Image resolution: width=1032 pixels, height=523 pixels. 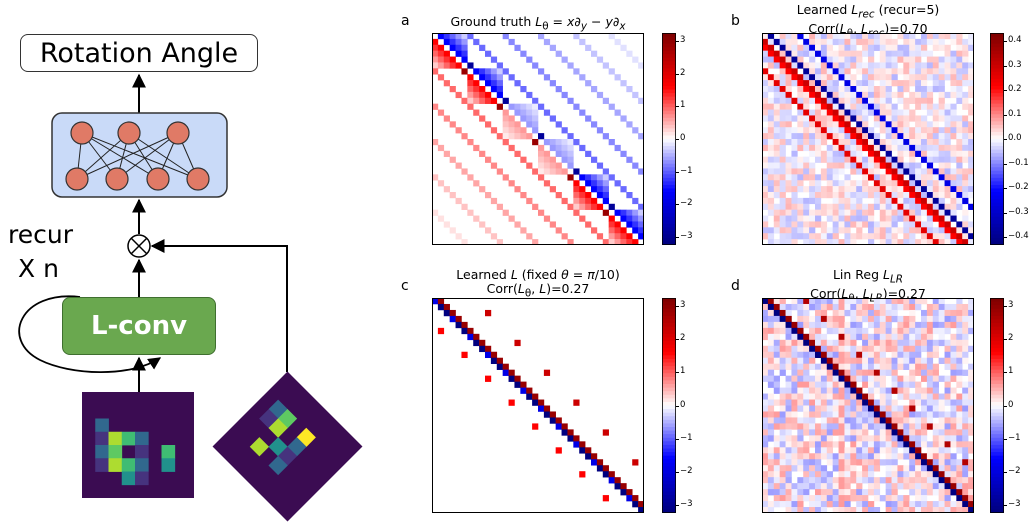 I want to click on colorbar-tick: 0.4, so click(x=1015, y=40).